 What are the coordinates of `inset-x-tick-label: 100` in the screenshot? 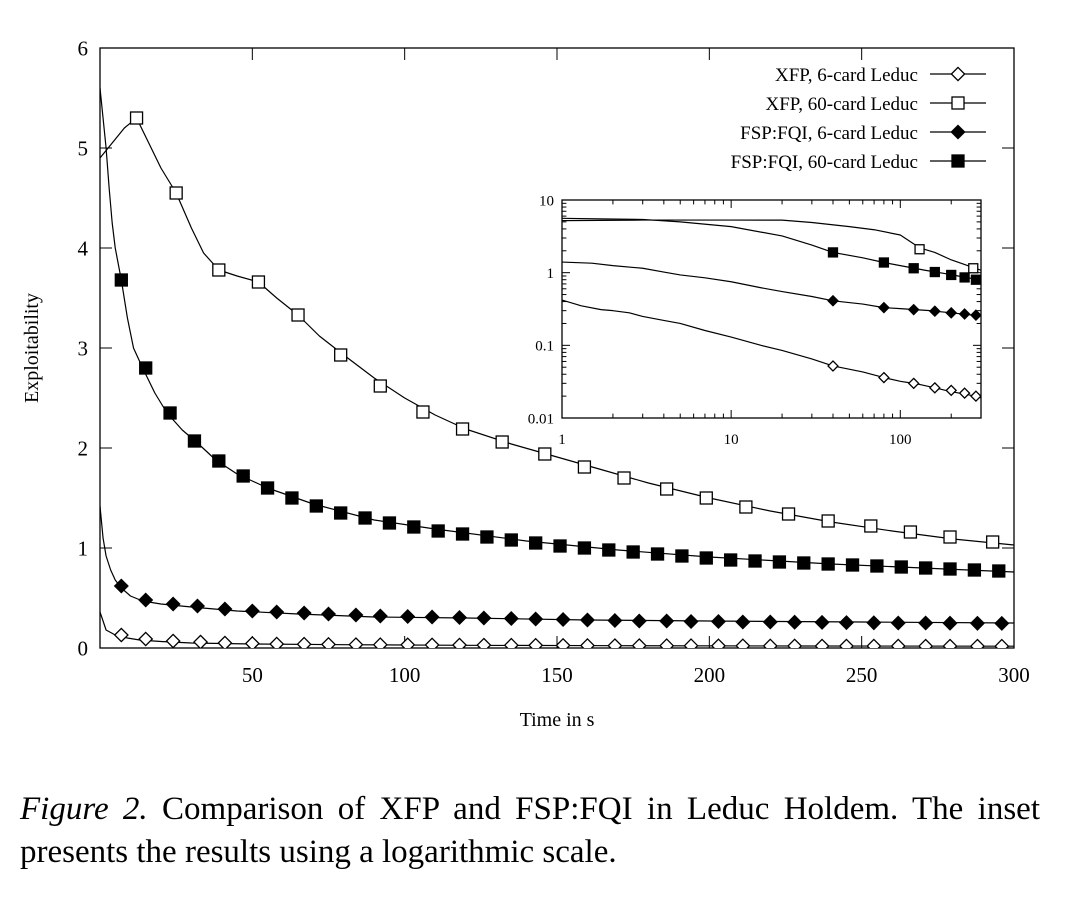 It's located at (900, 440).